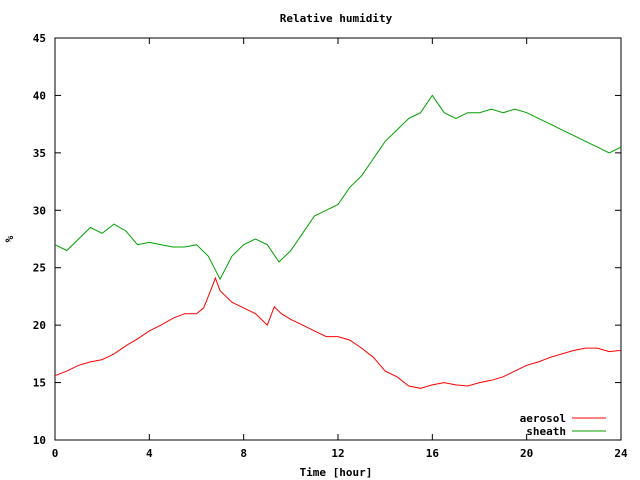  Describe the element at coordinates (336, 472) in the screenshot. I see `x-axis-label: Time [hour]` at that location.